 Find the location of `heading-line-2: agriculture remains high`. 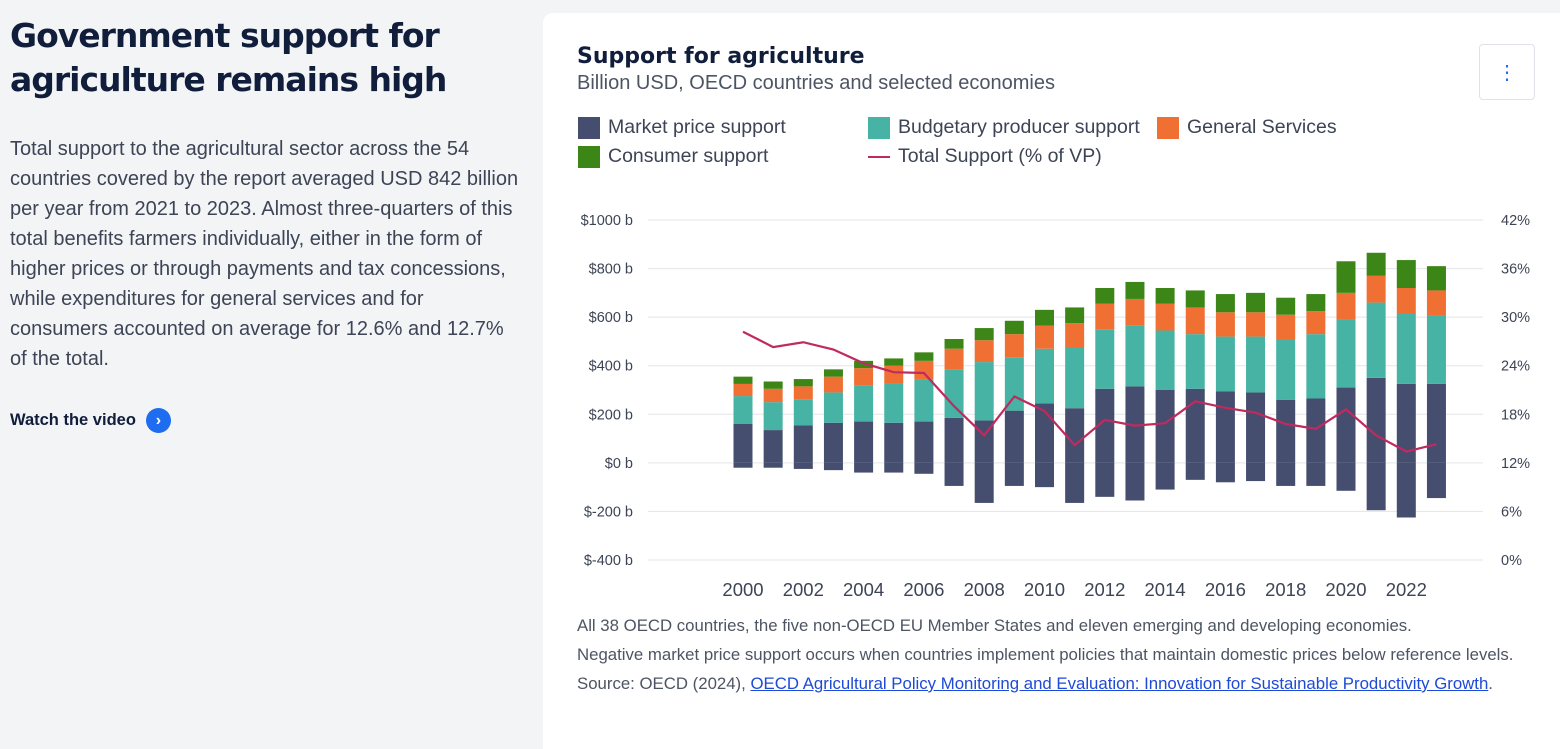

heading-line-2: agriculture remains high is located at coordinates (228, 79).